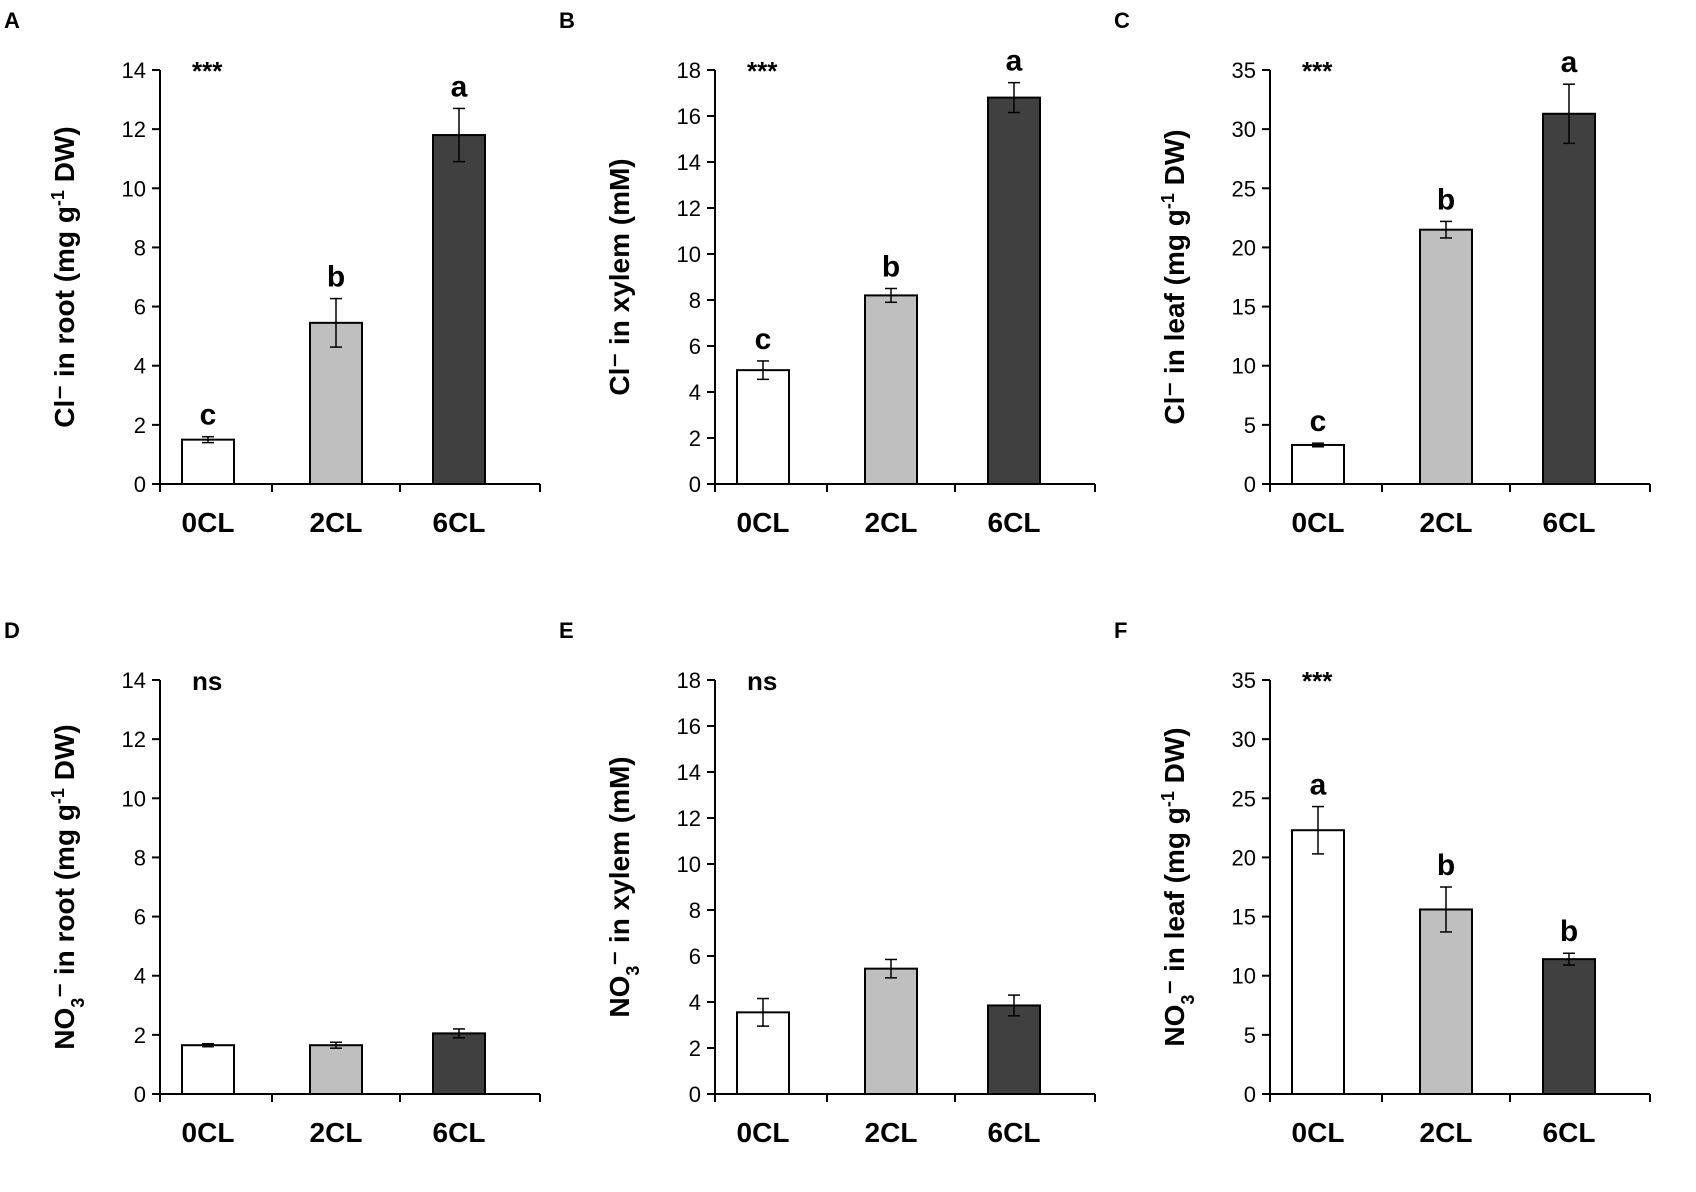 The image size is (1696, 1192). I want to click on y-axis-label: NO3⁻ in xylem (mM), so click(623, 886).